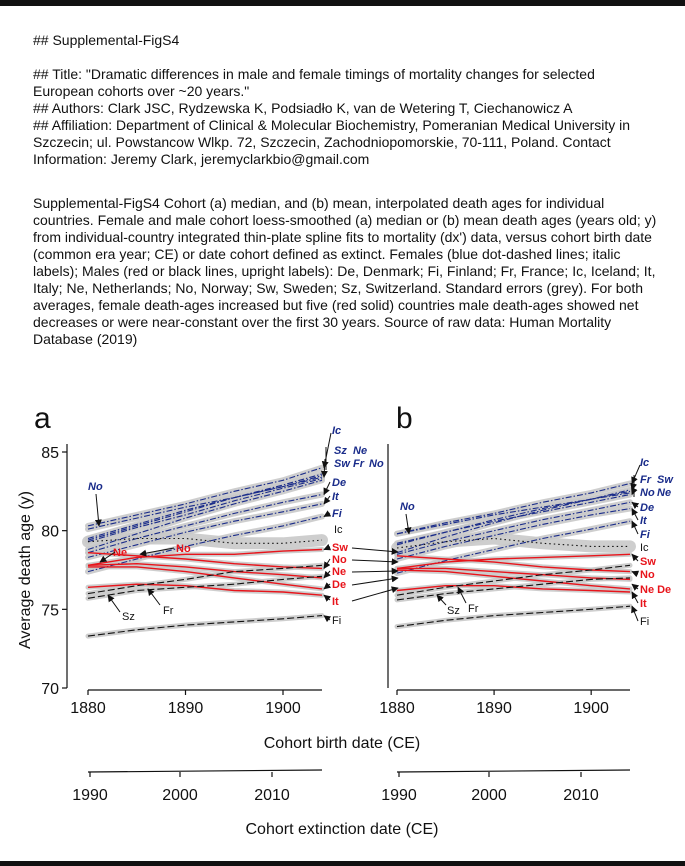 This screenshot has height=866, width=685. I want to click on female-label-ne: Ne, so click(360, 451).